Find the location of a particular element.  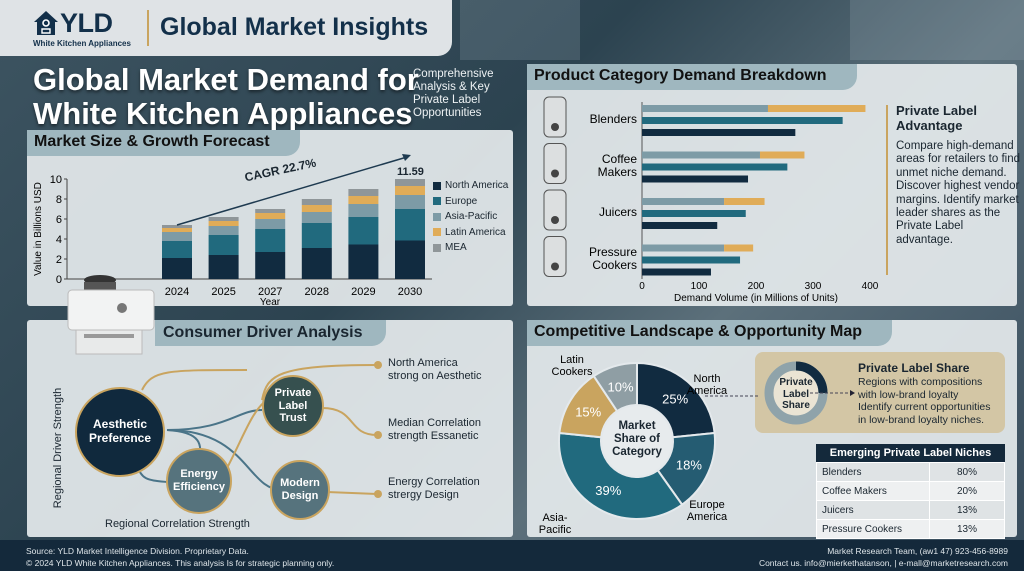

x-tick-label: 300 is located at coordinates (813, 286).